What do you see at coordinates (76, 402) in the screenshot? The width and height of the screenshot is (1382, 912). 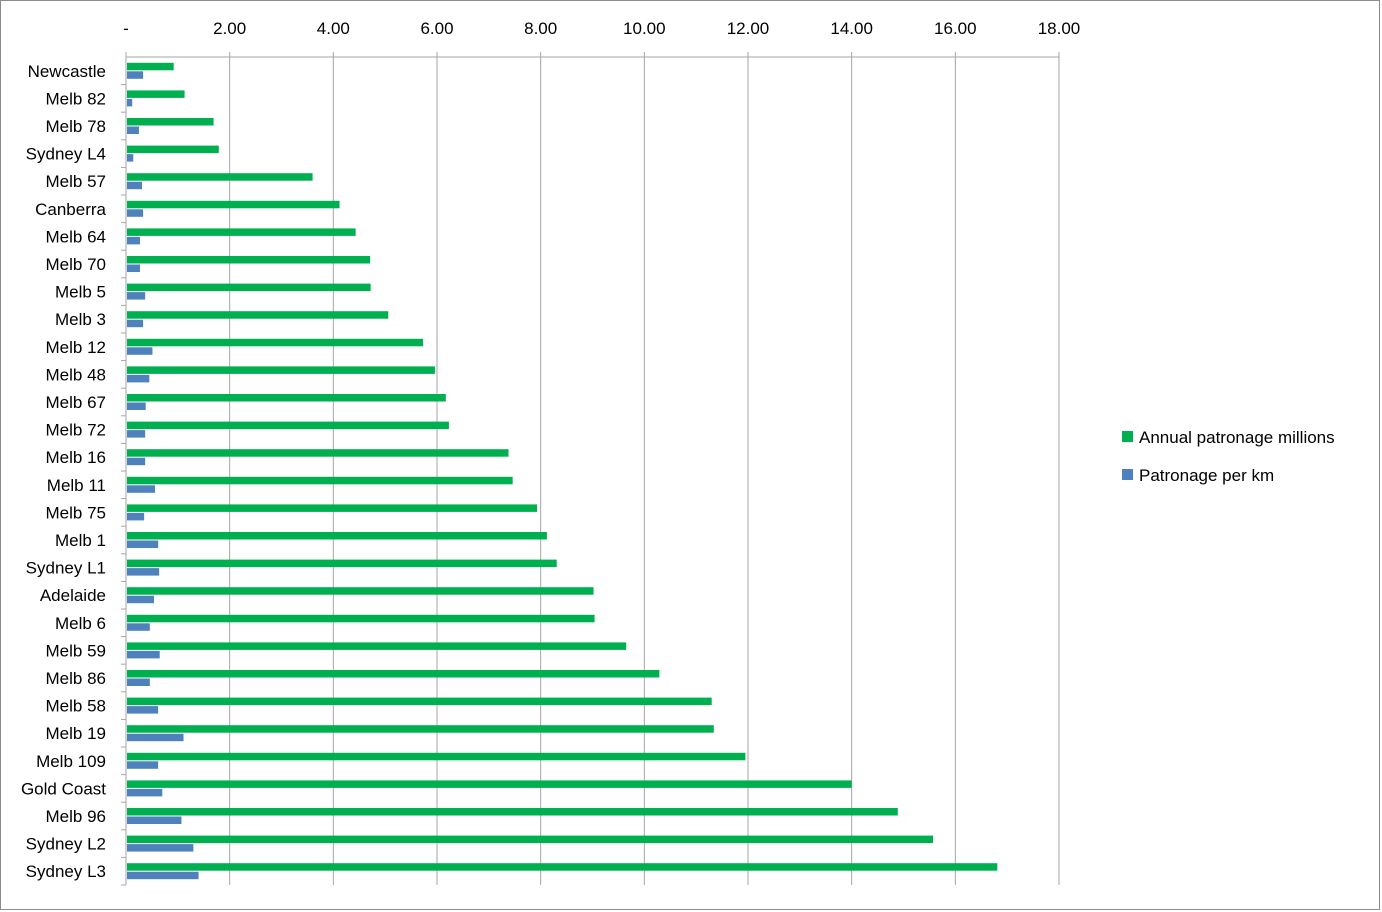 I see `category-label: Melb 67` at bounding box center [76, 402].